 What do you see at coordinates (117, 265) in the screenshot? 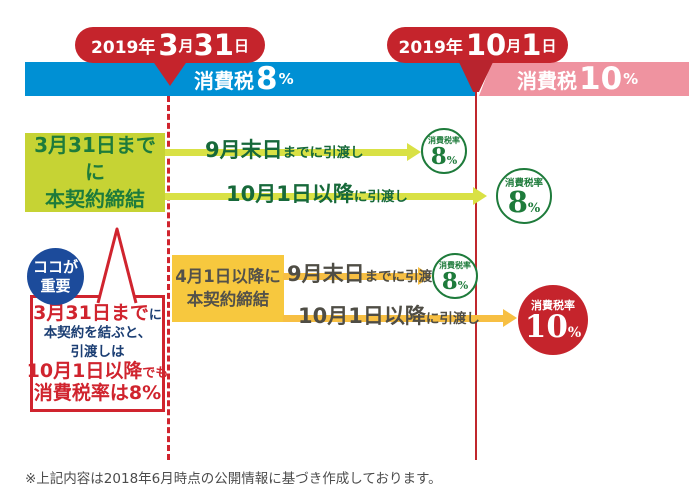
I see `callout-pointer-spike` at bounding box center [117, 265].